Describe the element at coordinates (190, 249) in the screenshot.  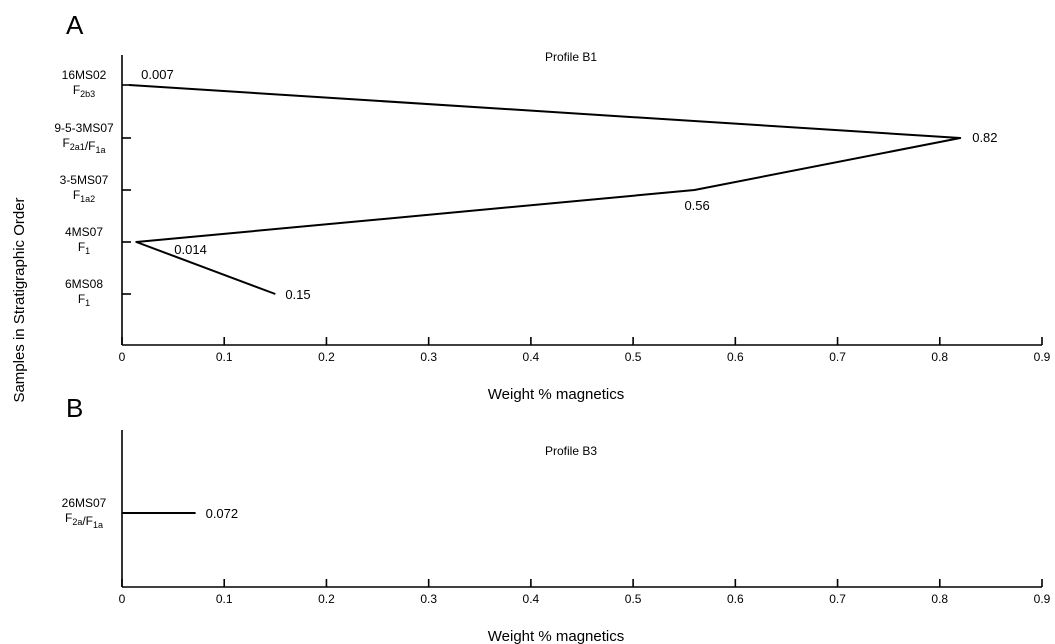
I see `data-label: 0.014` at that location.